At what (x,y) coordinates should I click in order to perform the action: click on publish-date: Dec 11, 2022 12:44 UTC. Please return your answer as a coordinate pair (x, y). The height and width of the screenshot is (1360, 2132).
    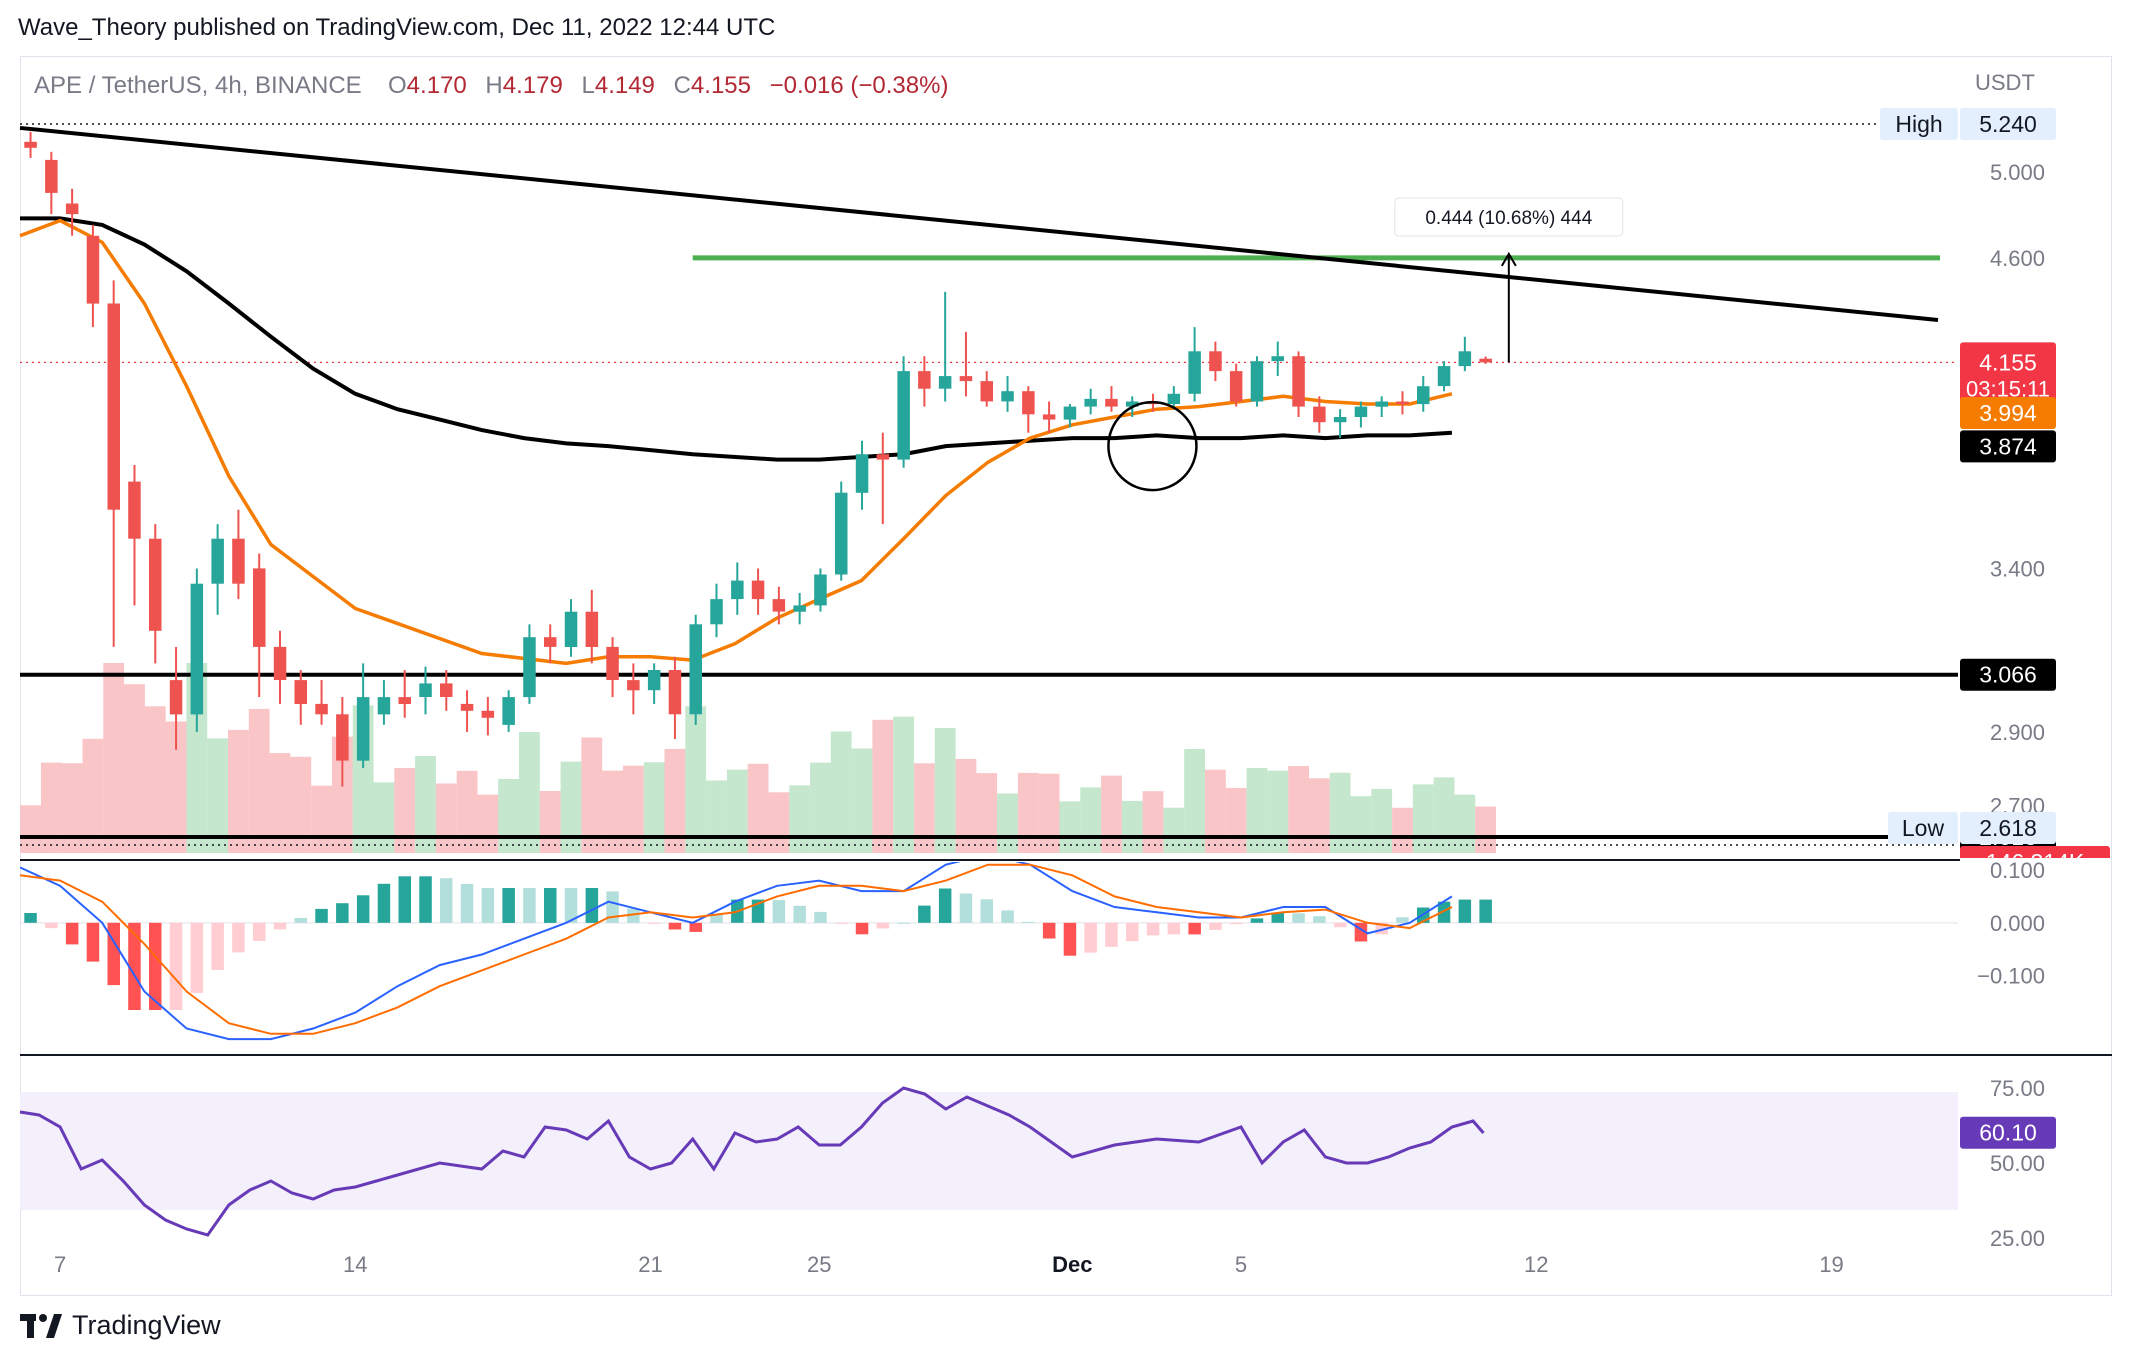
    Looking at the image, I should click on (643, 27).